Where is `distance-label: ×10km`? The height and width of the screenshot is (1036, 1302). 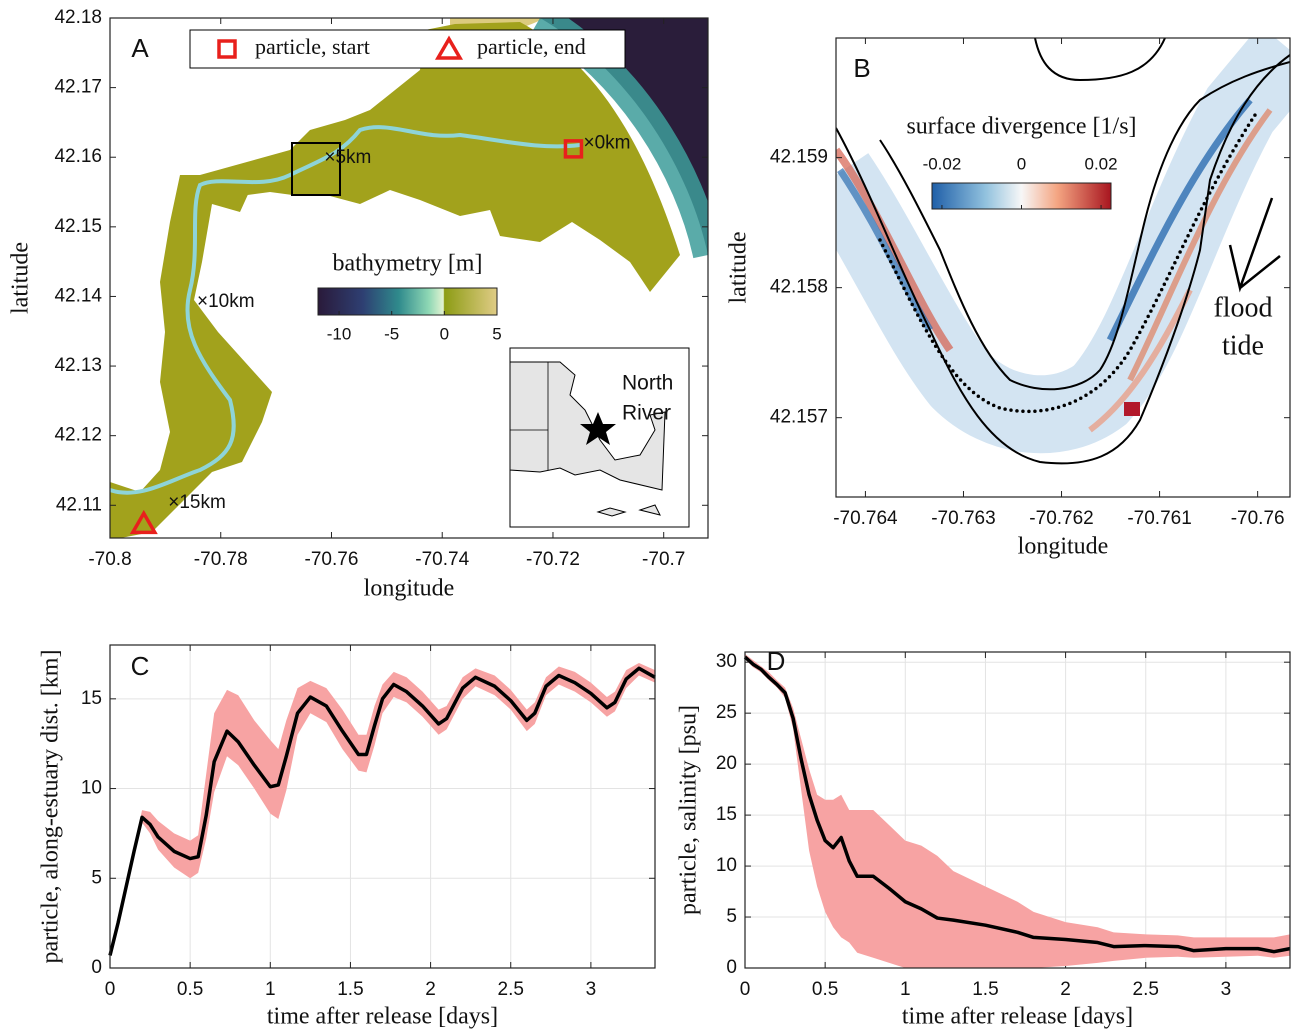 distance-label: ×10km is located at coordinates (226, 301).